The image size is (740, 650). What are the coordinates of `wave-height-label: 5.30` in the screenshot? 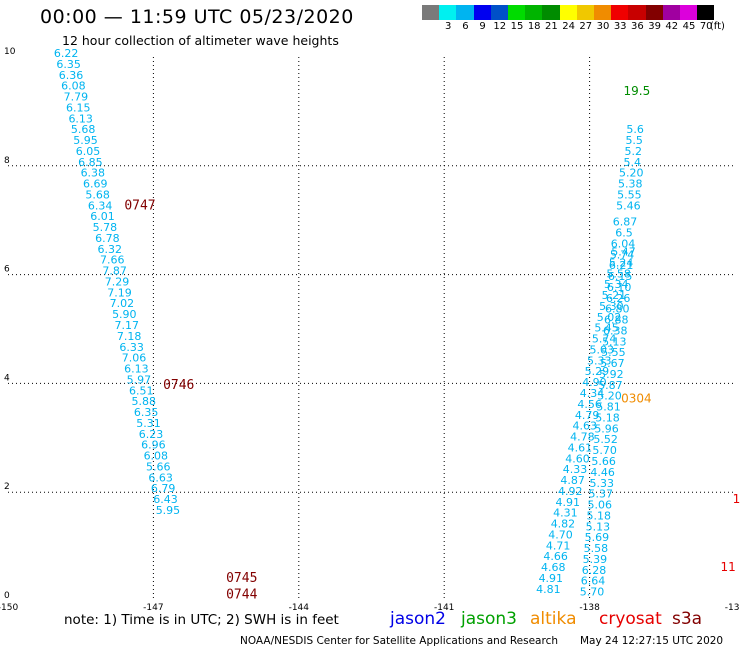 It's located at (611, 306).